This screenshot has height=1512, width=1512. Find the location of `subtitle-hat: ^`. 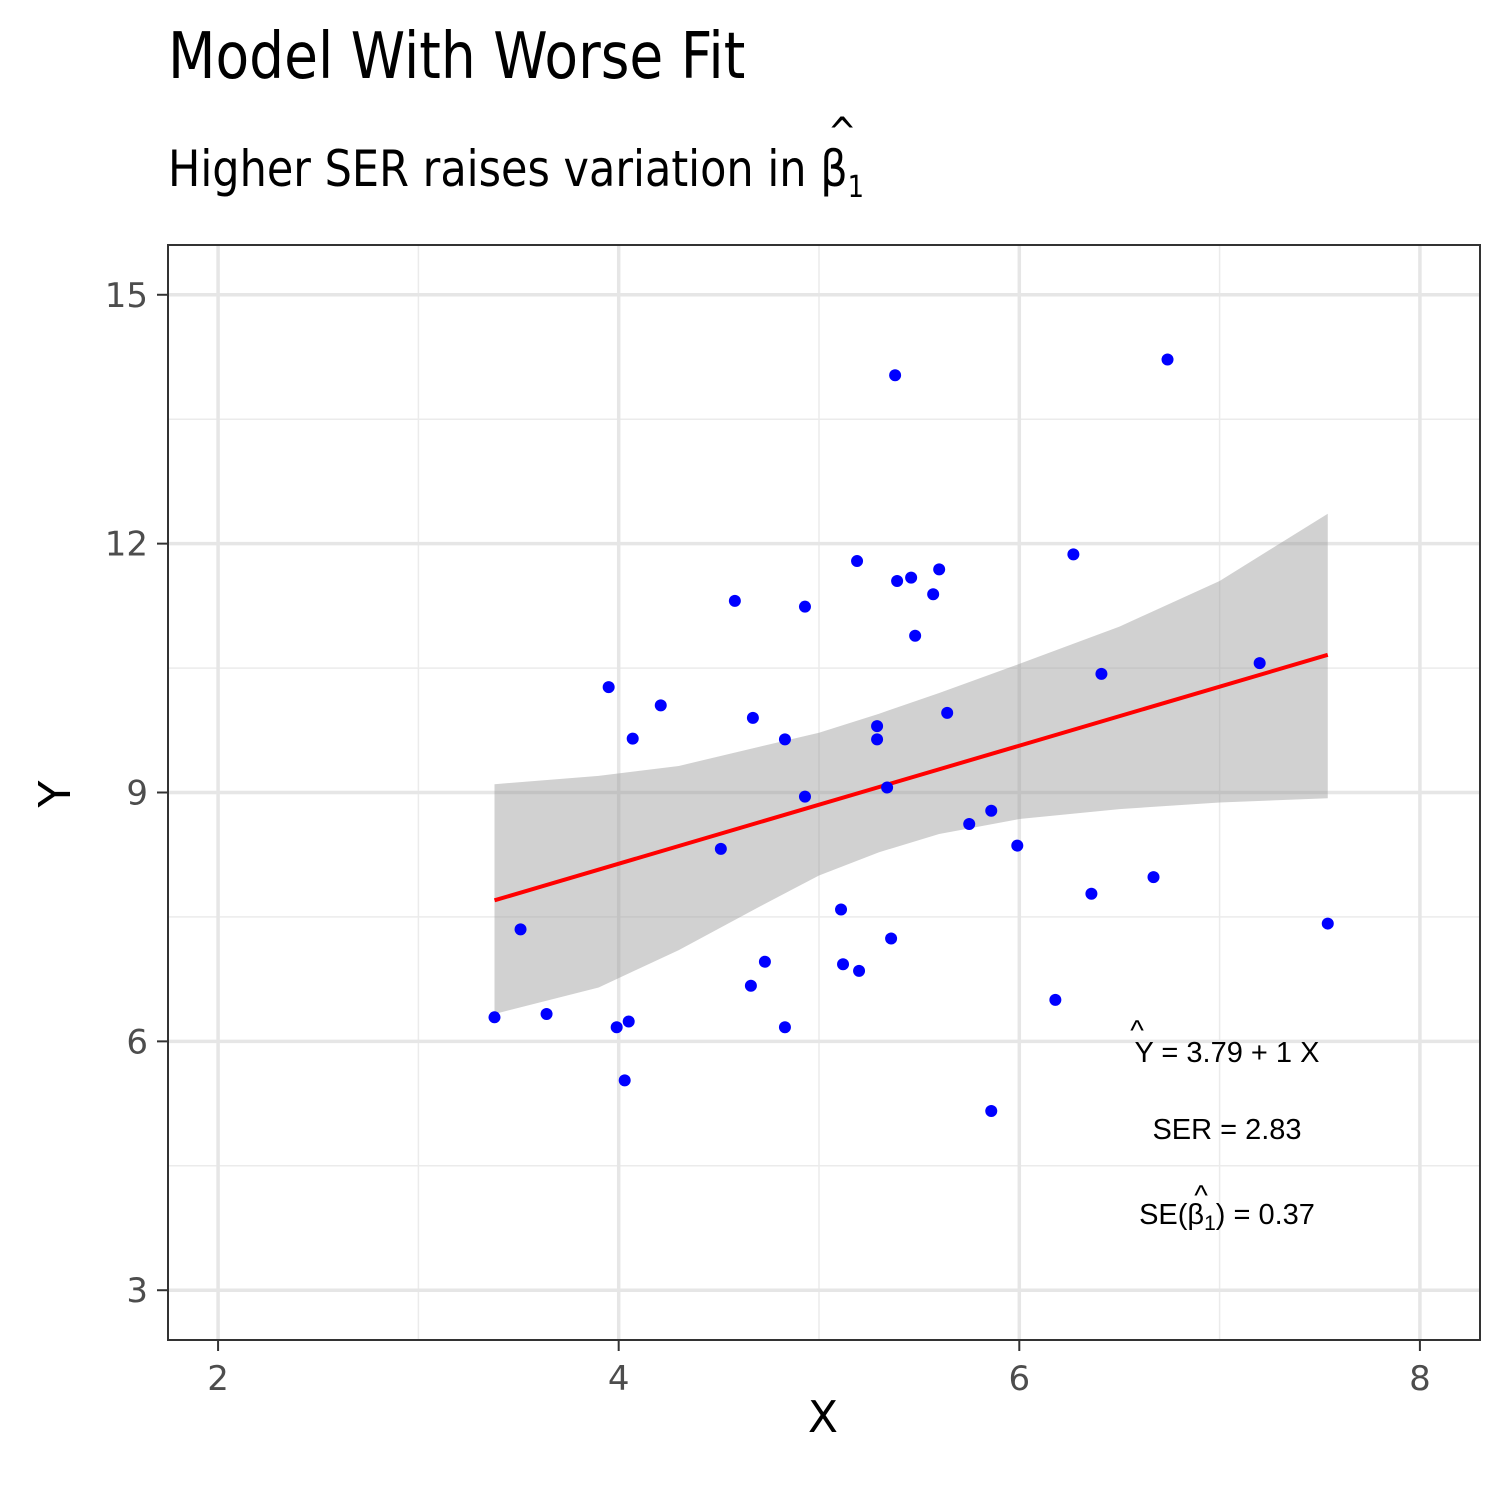

subtitle-hat: ^ is located at coordinates (842, 133).